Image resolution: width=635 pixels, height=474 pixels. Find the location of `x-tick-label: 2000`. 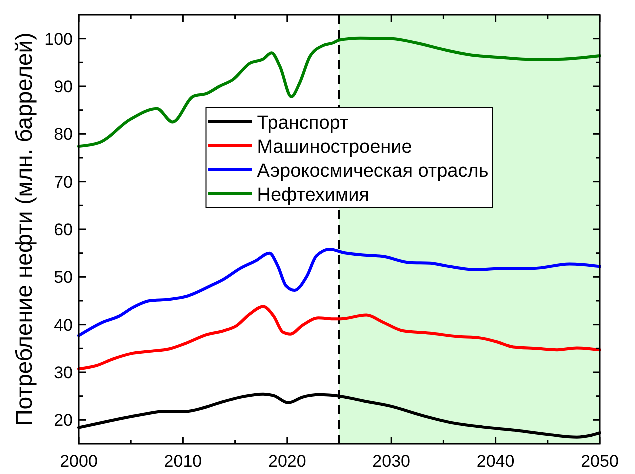

x-tick-label: 2000 is located at coordinates (79, 461).